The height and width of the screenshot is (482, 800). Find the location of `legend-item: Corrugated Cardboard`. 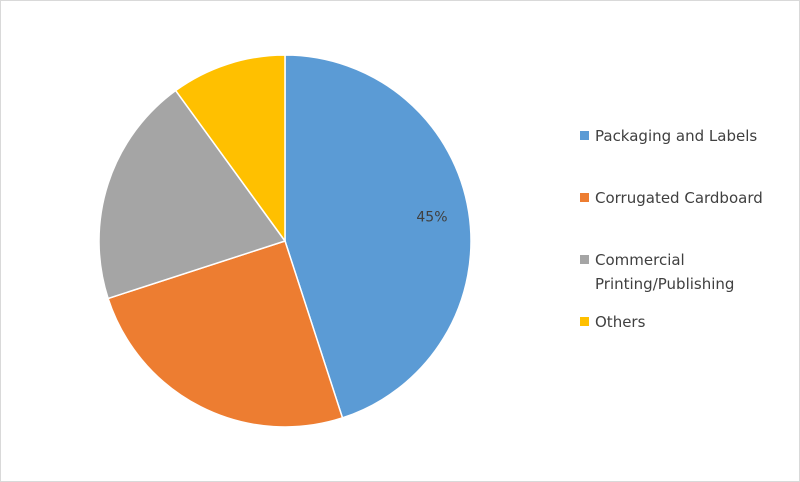

legend-item: Corrugated Cardboard is located at coordinates (671, 198).